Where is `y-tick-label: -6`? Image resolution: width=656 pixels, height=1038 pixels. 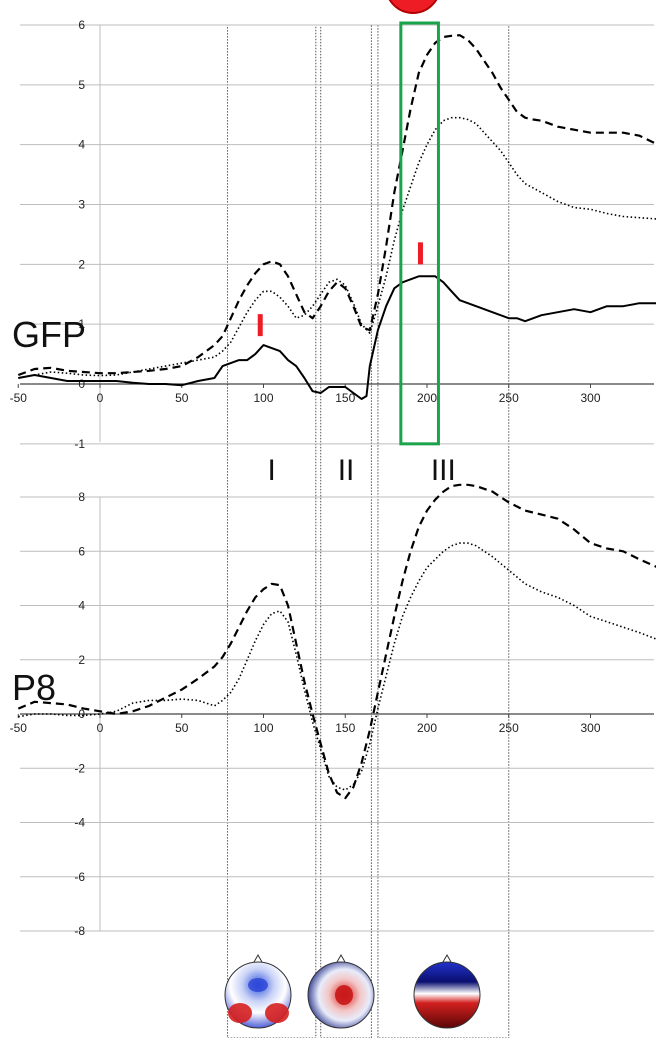 y-tick-label: -6 is located at coordinates (79, 877).